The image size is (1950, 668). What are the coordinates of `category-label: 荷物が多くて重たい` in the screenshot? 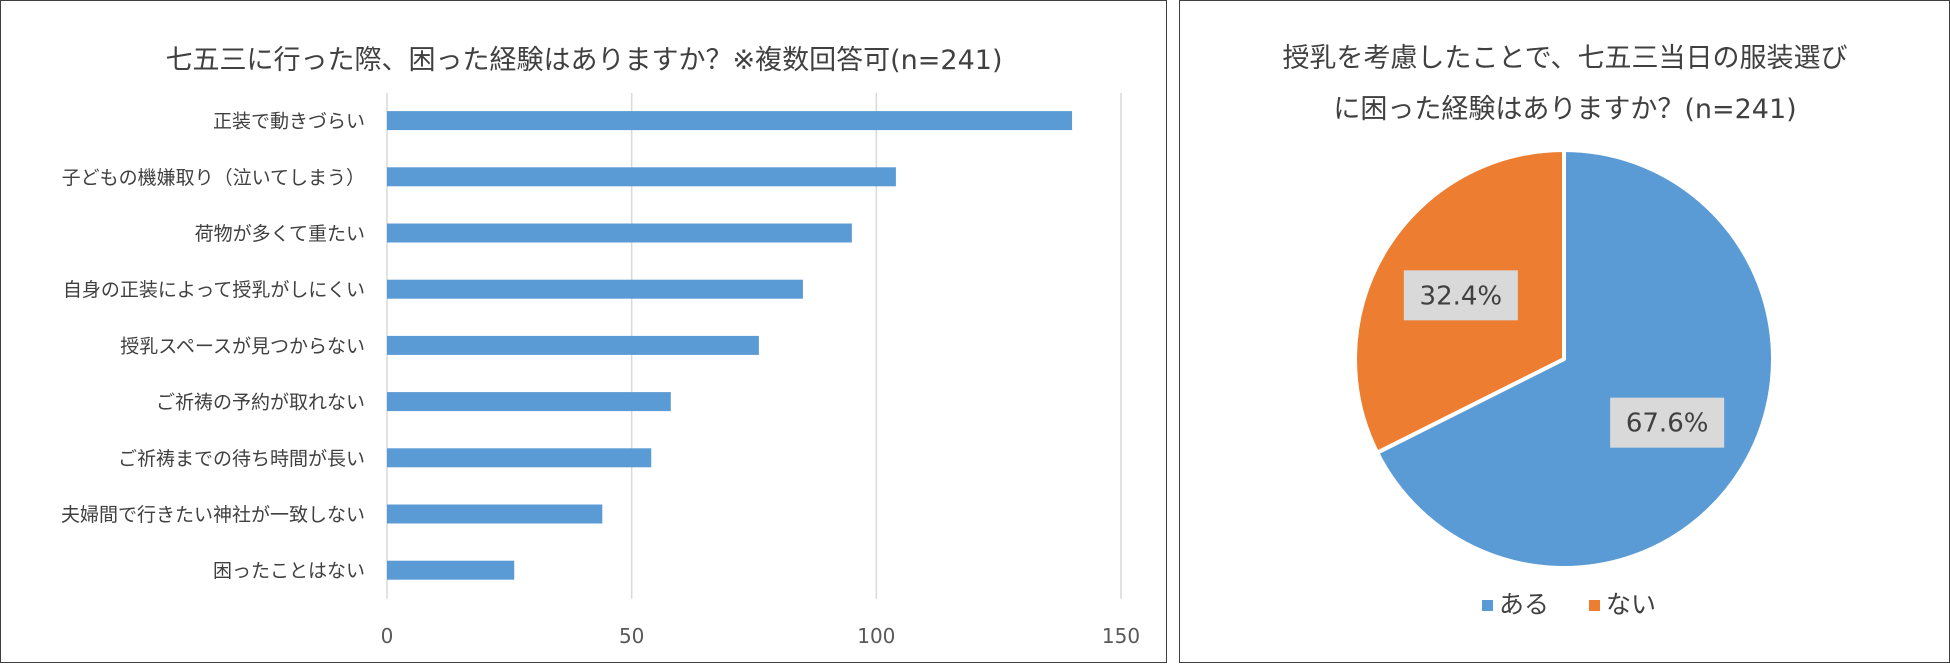 It's located at (280, 234).